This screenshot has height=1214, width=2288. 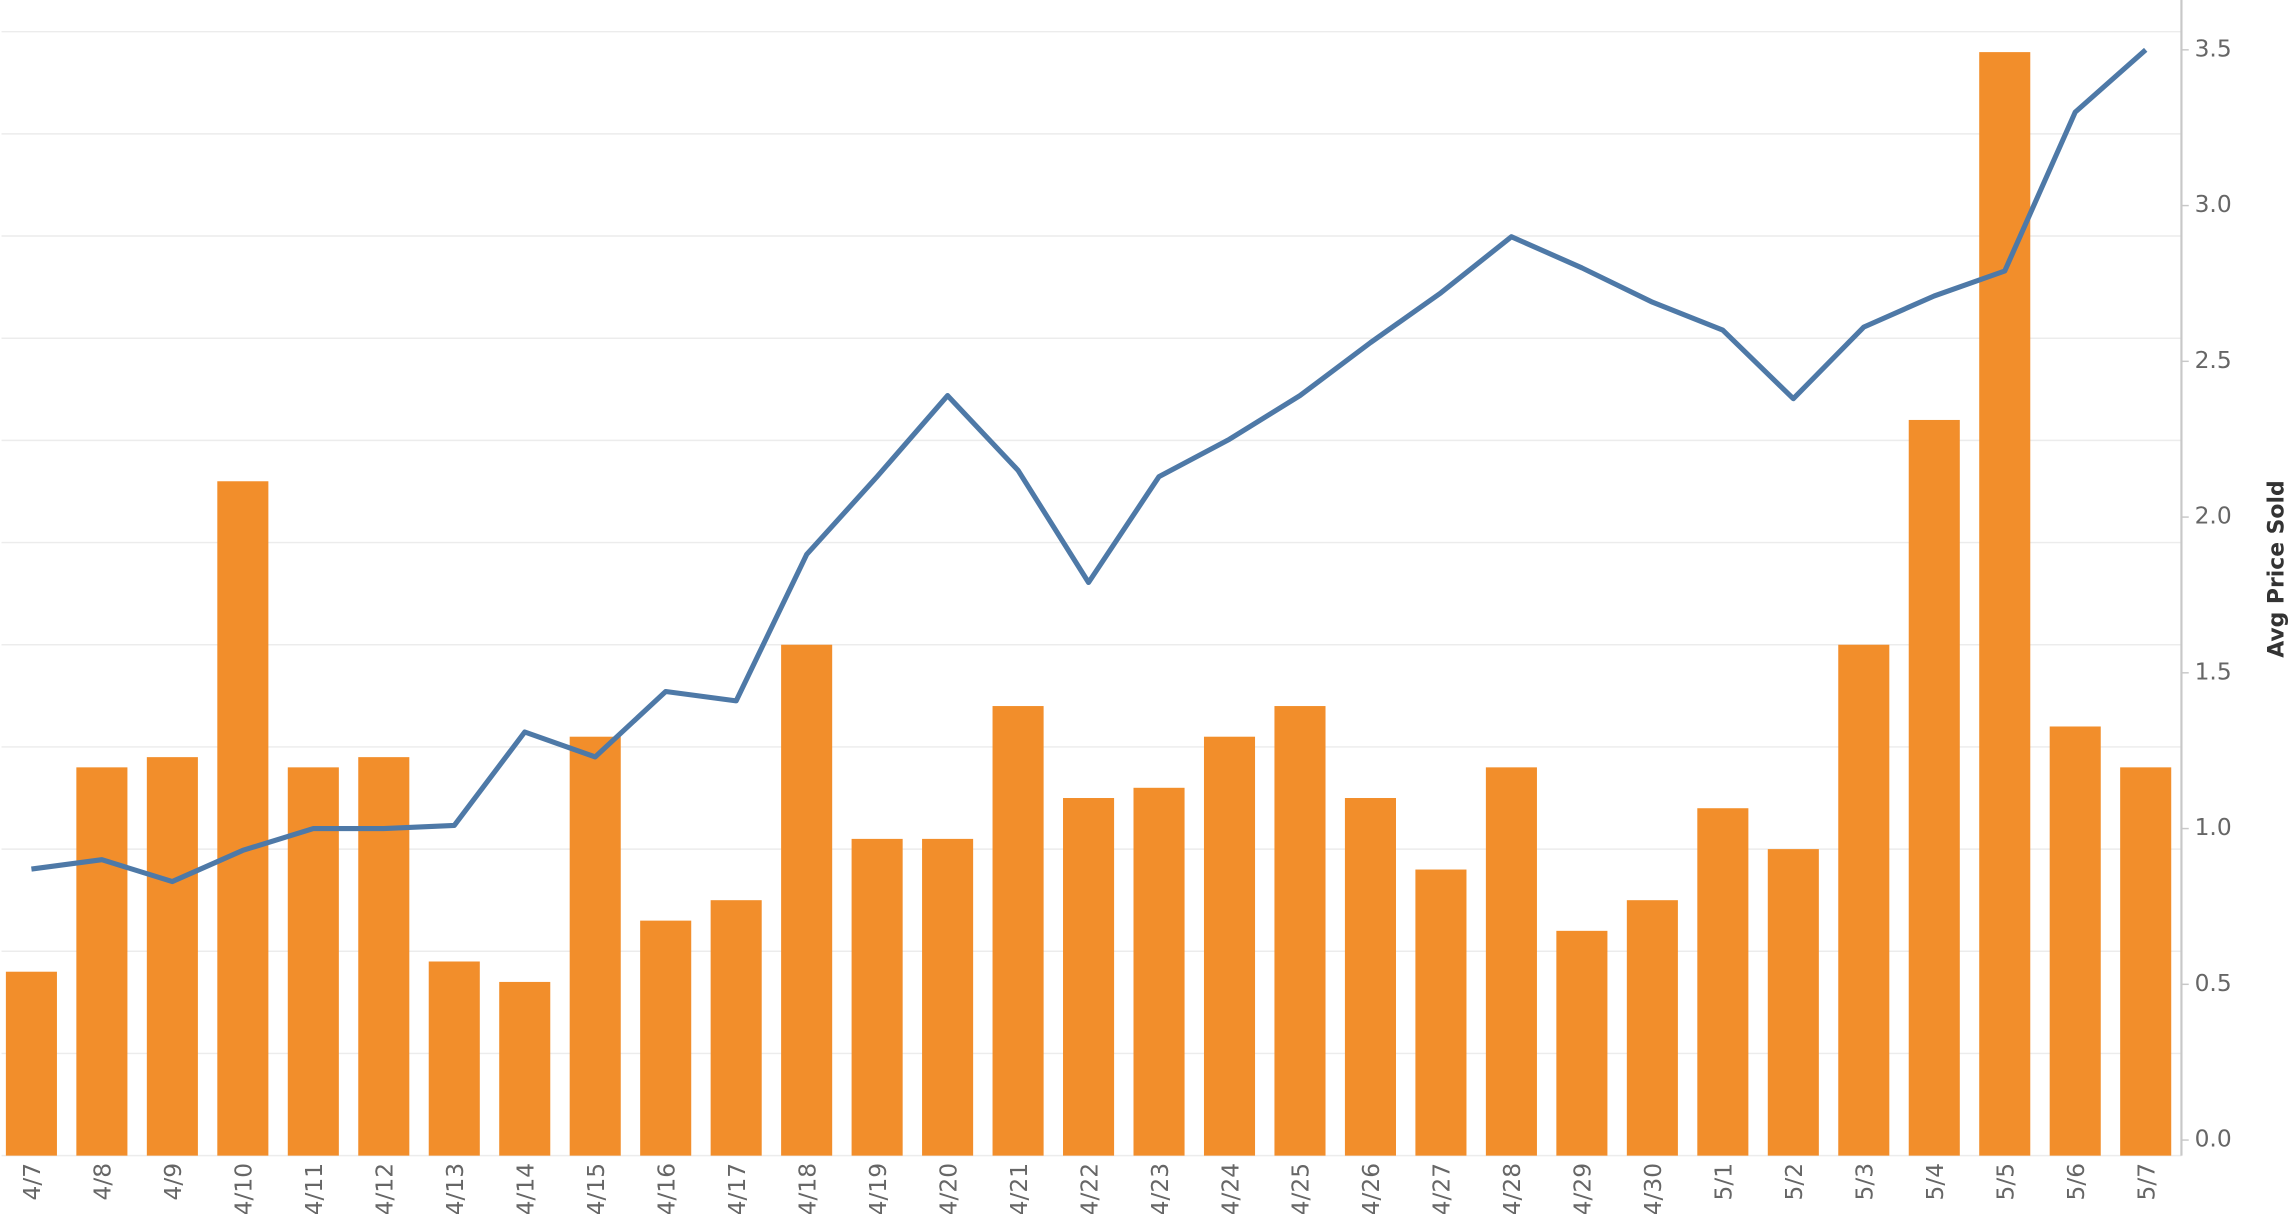 I want to click on x-tick-label: 4/20, so click(x=948, y=1188).